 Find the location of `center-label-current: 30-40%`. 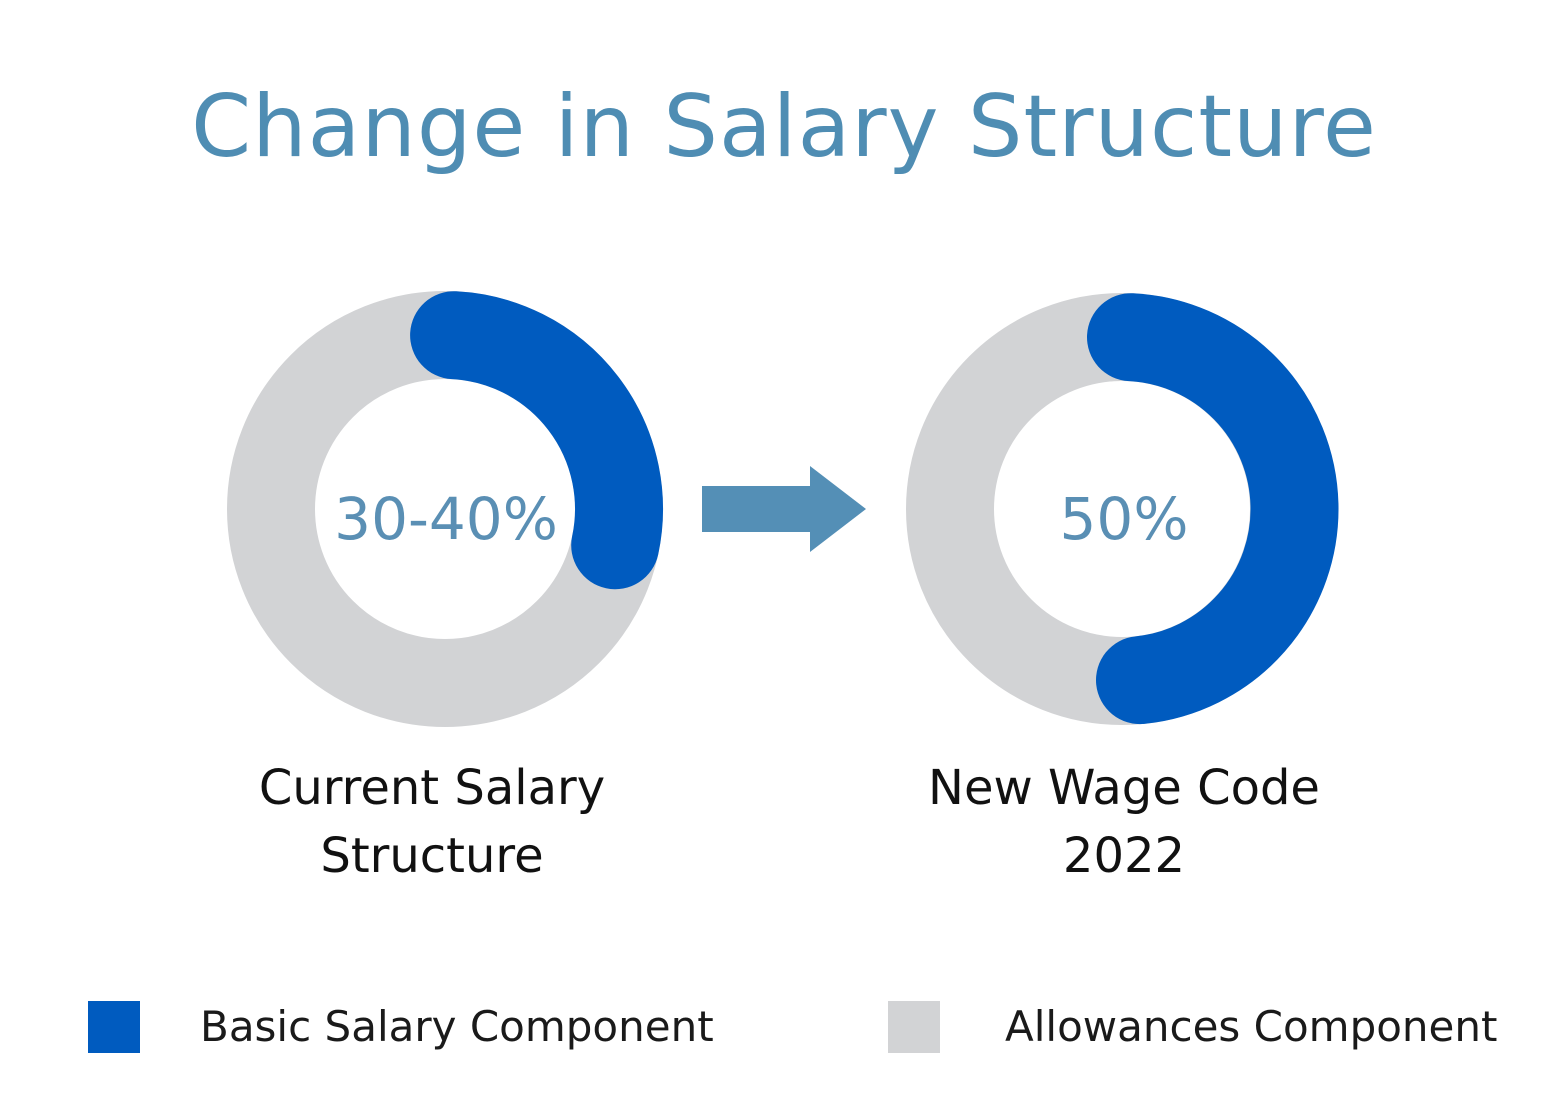

center-label-current: 30-40% is located at coordinates (446, 519).